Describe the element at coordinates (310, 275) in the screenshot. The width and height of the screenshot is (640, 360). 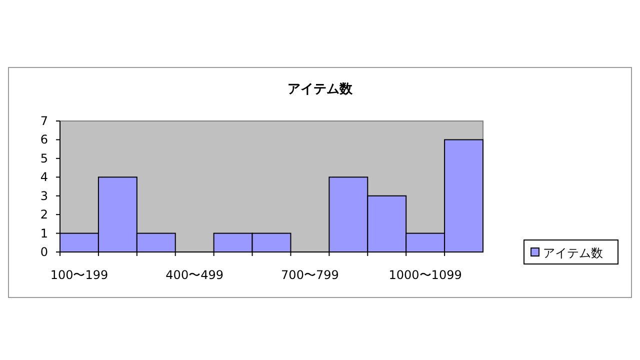
I see `x-tick-label: 700〜799` at that location.